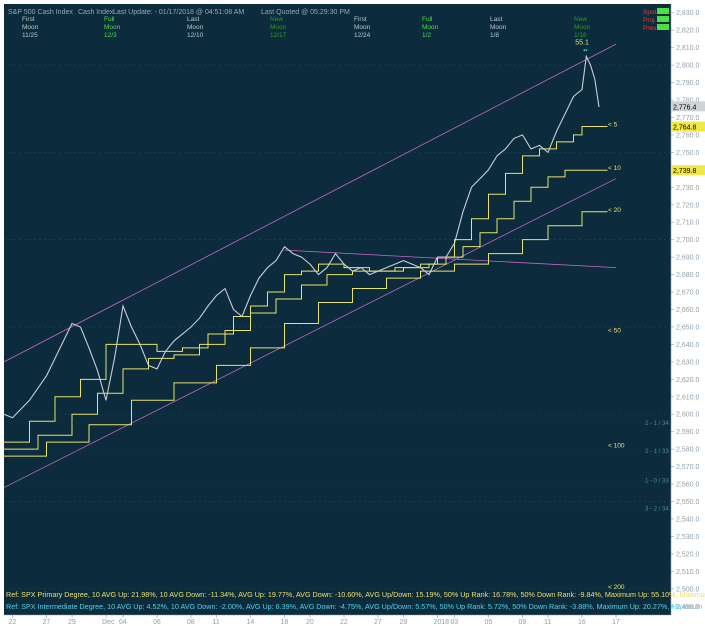 This screenshot has width=705, height=626. Describe the element at coordinates (123, 622) in the screenshot. I see `x-tick-label: 04` at that location.